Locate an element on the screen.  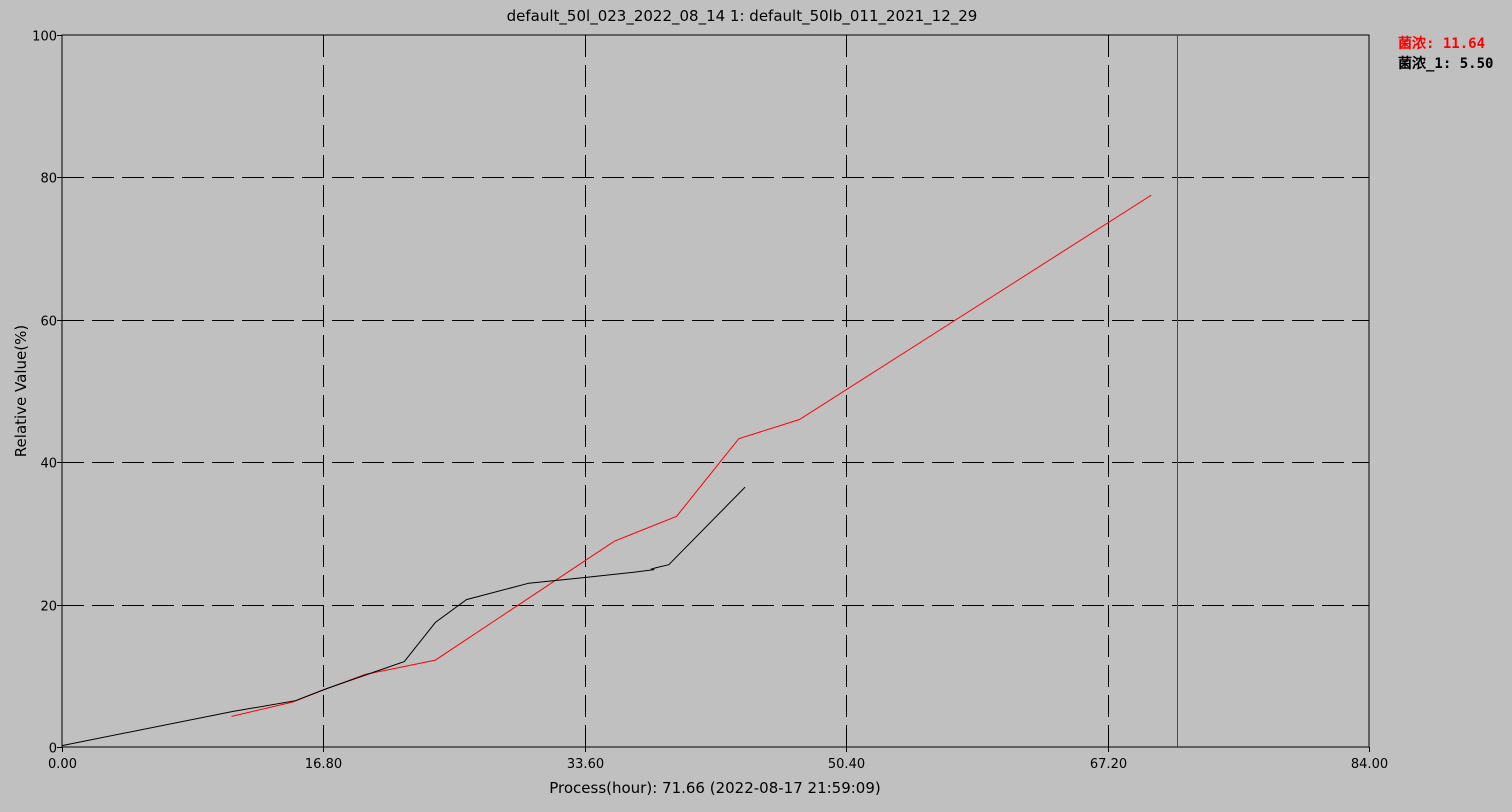
y-tick-label: 100 is located at coordinates (44, 37).